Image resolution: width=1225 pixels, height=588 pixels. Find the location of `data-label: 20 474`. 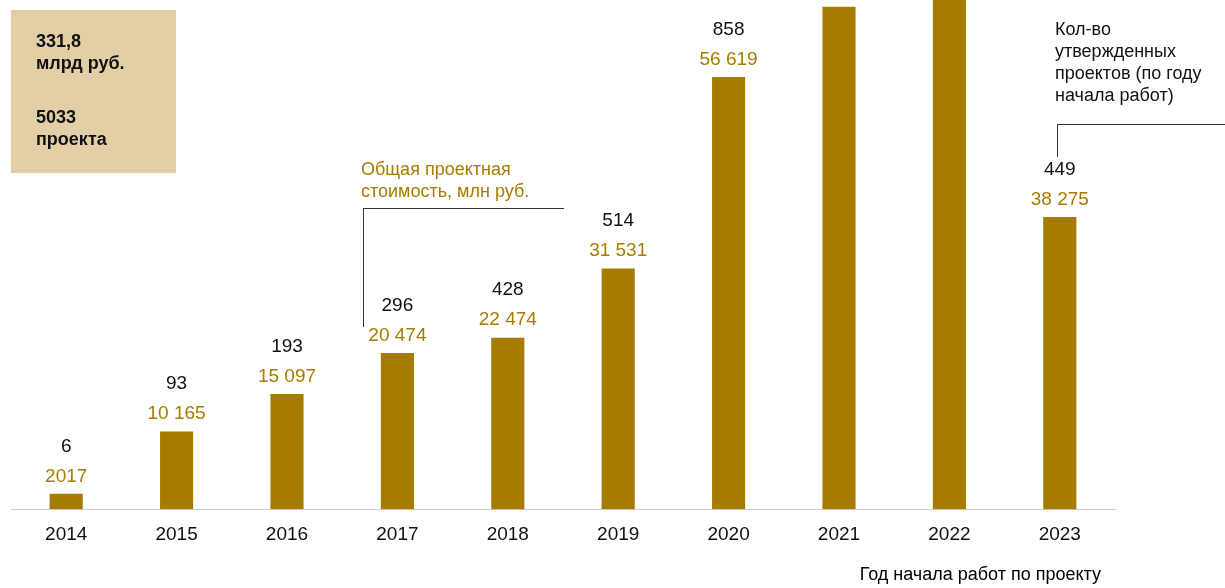

data-label: 20 474 is located at coordinates (397, 334).